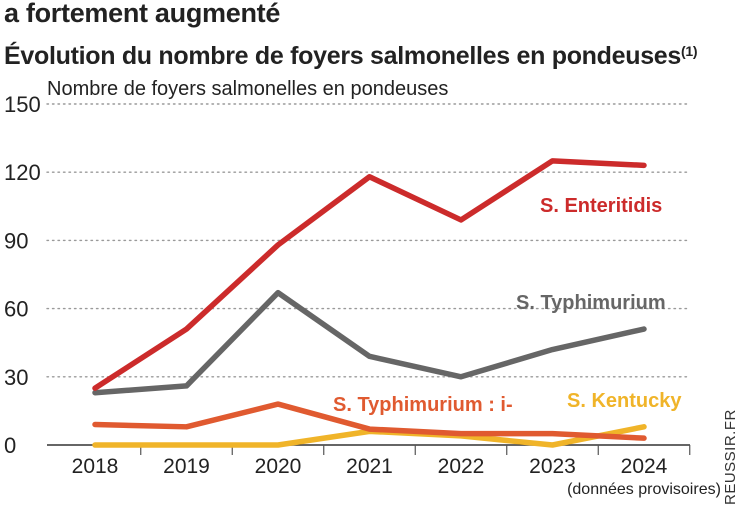 Image resolution: width=747 pixels, height=513 pixels. What do you see at coordinates (369, 466) in the screenshot?
I see `x-tick-2021: 2021` at bounding box center [369, 466].